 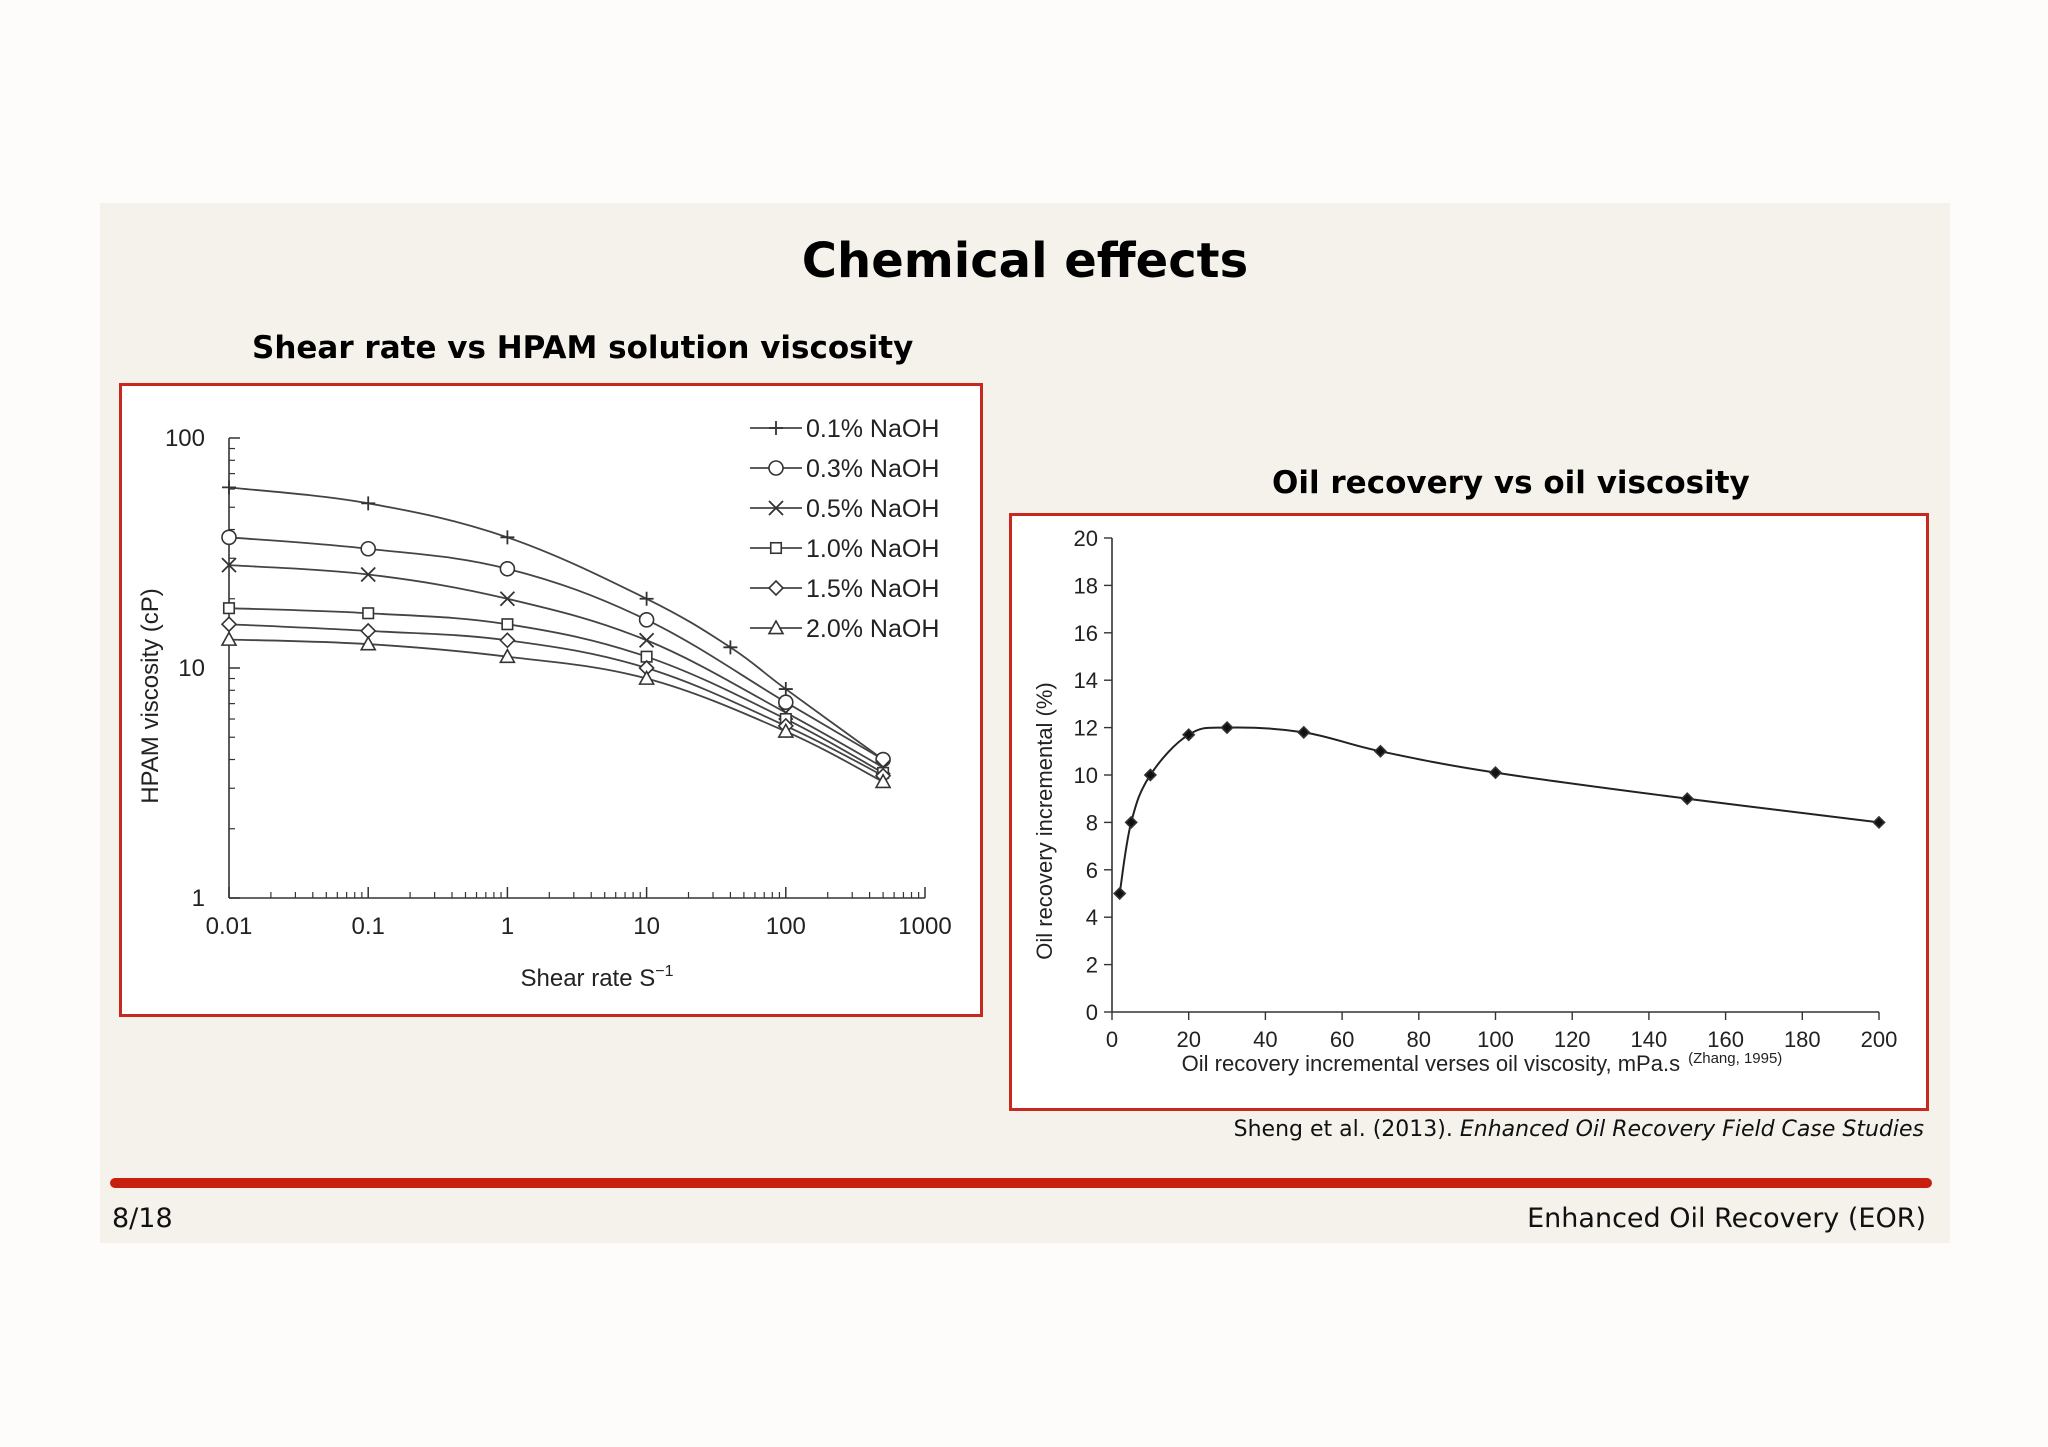 I want to click on legend-label: 2.0% NaOH, so click(x=872, y=629).